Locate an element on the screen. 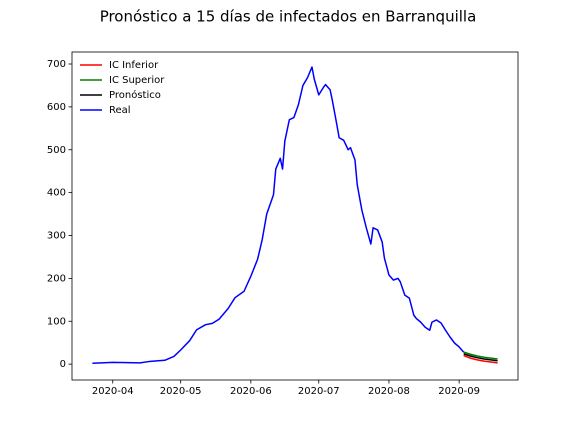 The height and width of the screenshot is (432, 576). x-tick-label: 2020-08 is located at coordinates (389, 391).